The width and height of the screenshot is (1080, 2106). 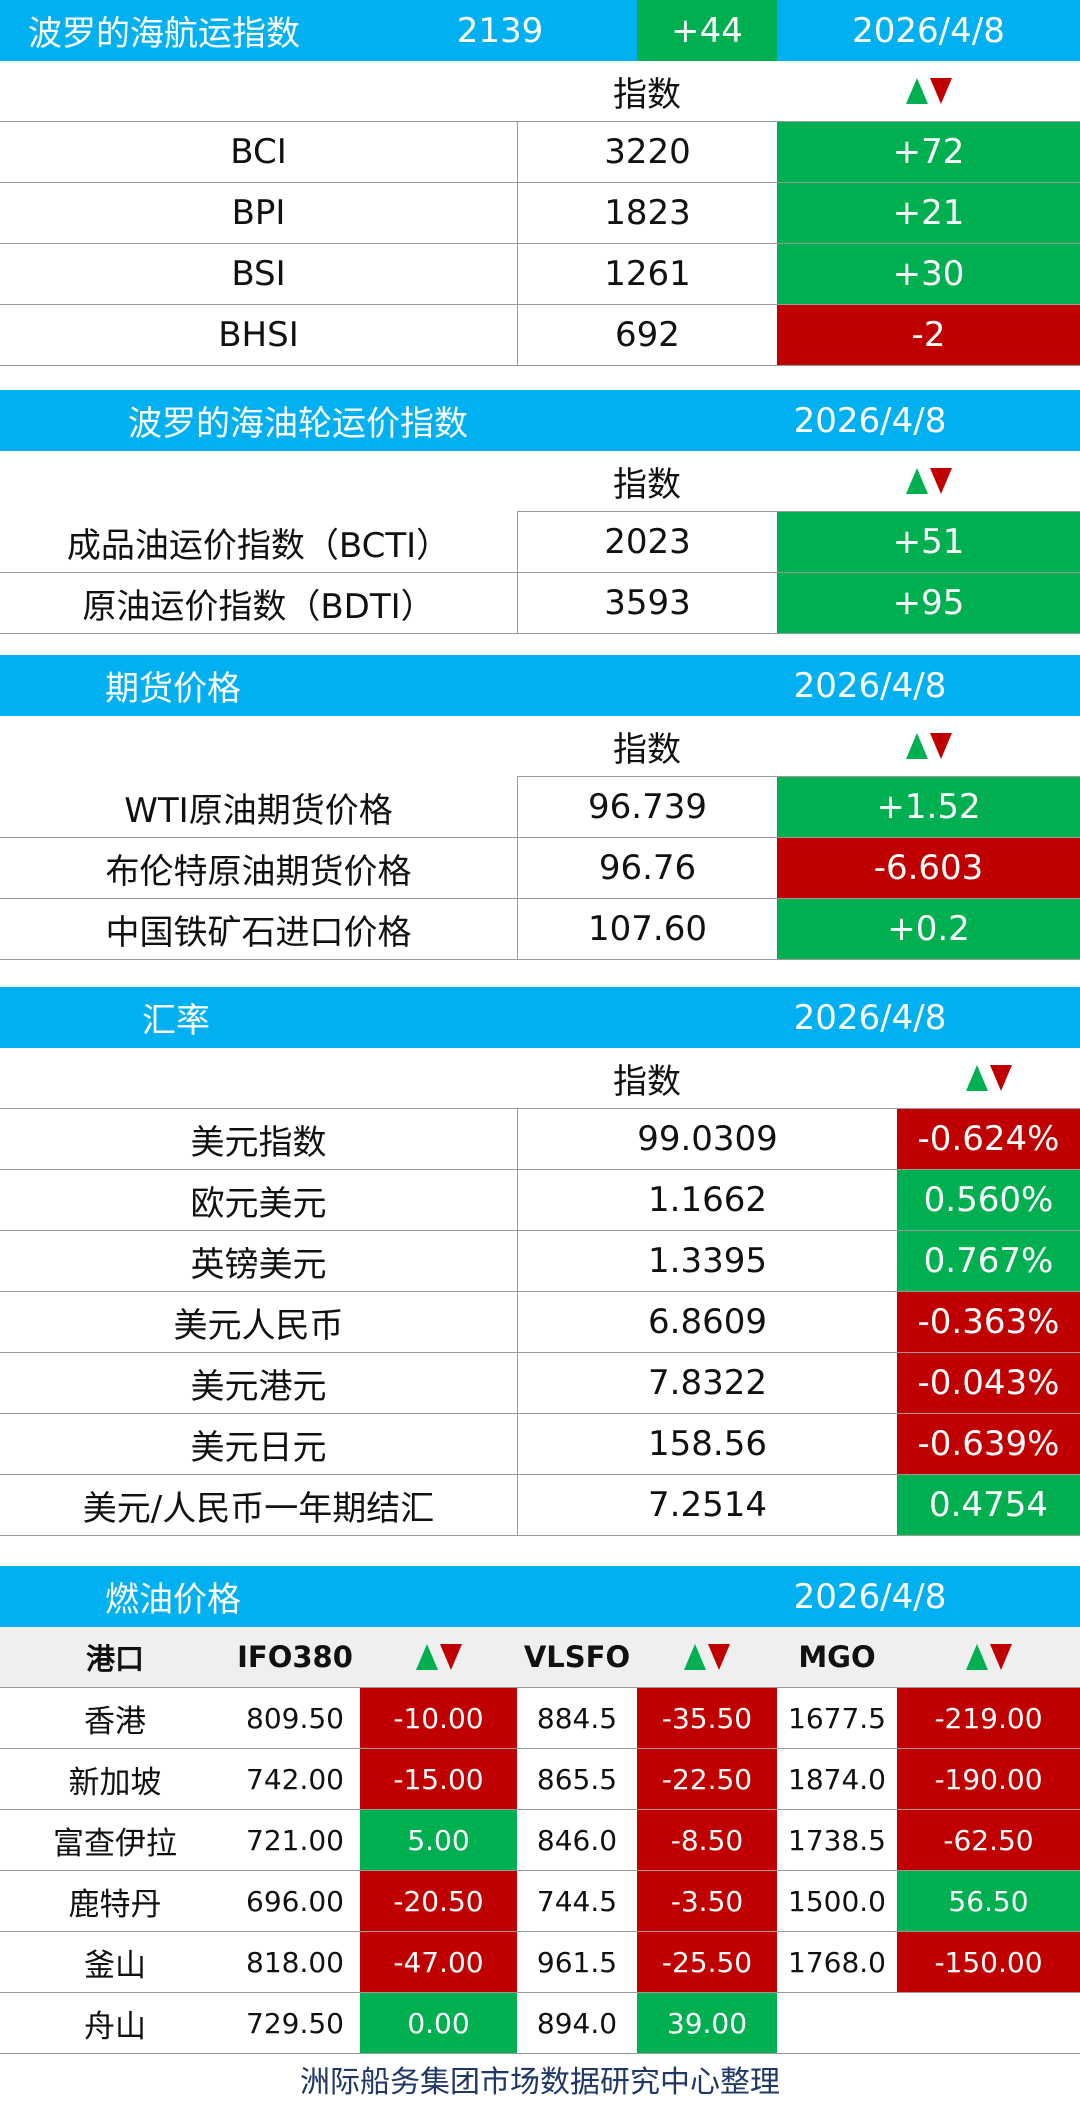 I want to click on vlsfo-change: -3.50, so click(x=707, y=1901).